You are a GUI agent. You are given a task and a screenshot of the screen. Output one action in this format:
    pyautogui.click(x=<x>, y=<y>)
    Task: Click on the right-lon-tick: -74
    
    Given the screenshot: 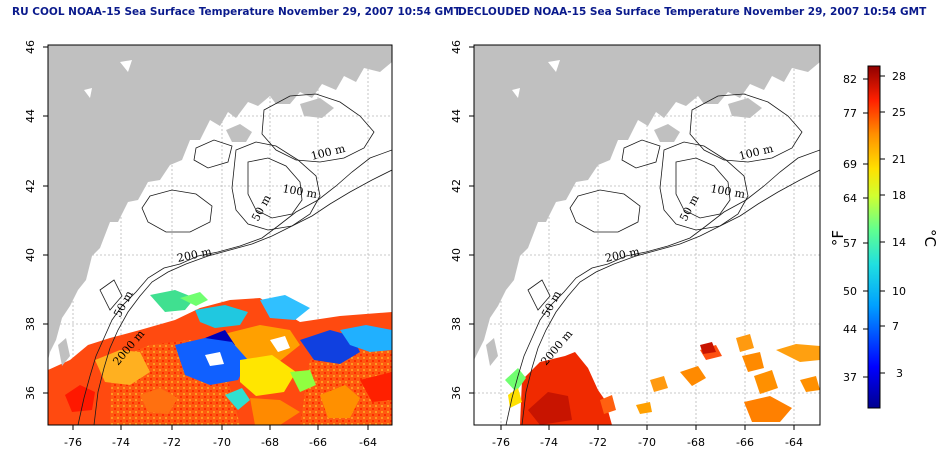 What is the action you would take?
    pyautogui.click(x=549, y=442)
    